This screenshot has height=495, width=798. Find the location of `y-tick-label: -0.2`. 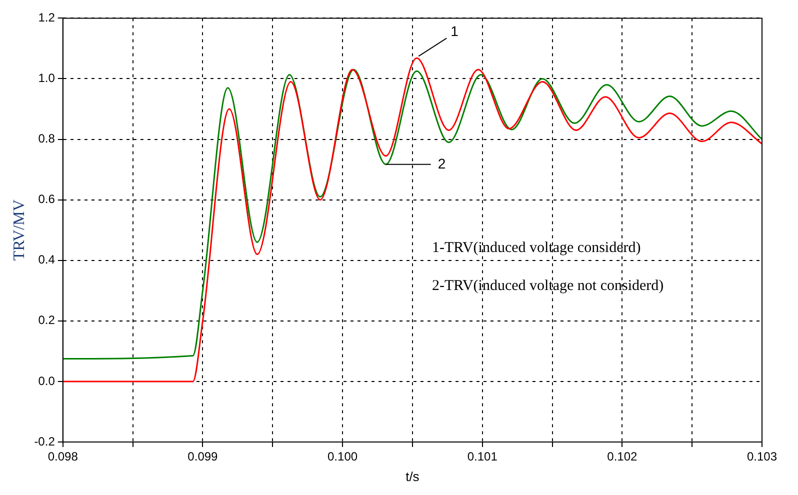

y-tick-label: -0.2 is located at coordinates (45, 441).